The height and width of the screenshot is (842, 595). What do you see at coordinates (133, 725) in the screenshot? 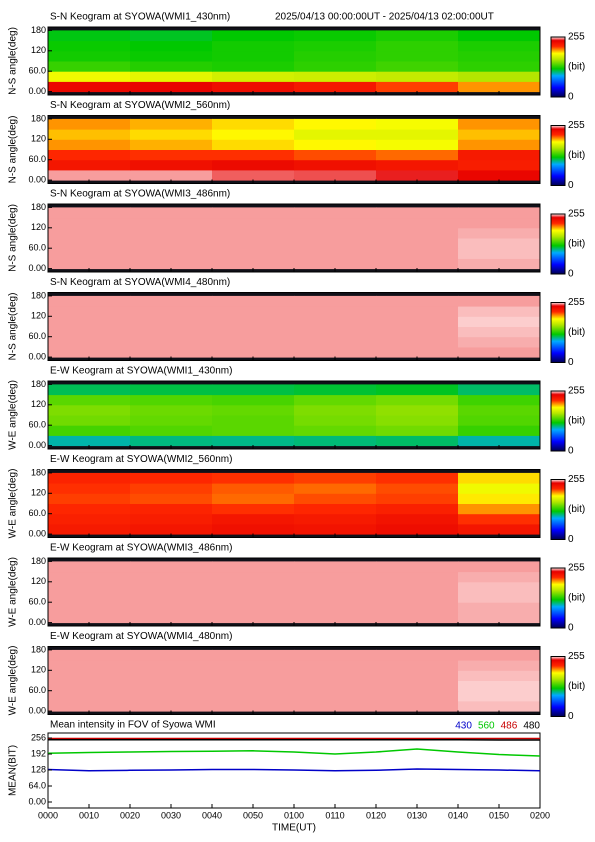
I see `panel-title: Mean intensity in FOV of Syowa WMI` at bounding box center [133, 725].